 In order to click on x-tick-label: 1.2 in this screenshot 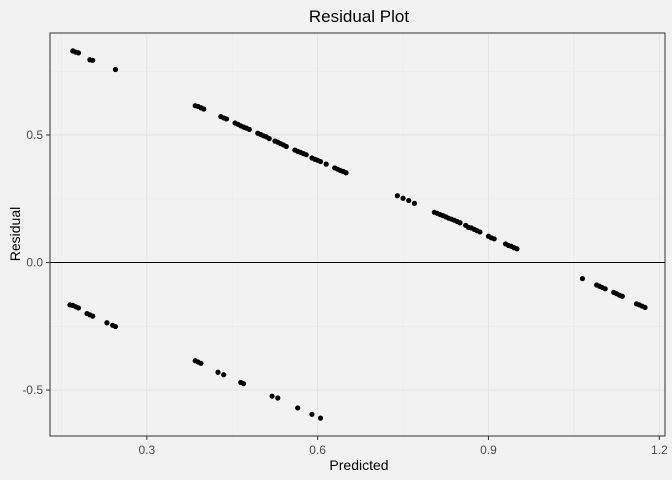, I will do `click(659, 450)`.